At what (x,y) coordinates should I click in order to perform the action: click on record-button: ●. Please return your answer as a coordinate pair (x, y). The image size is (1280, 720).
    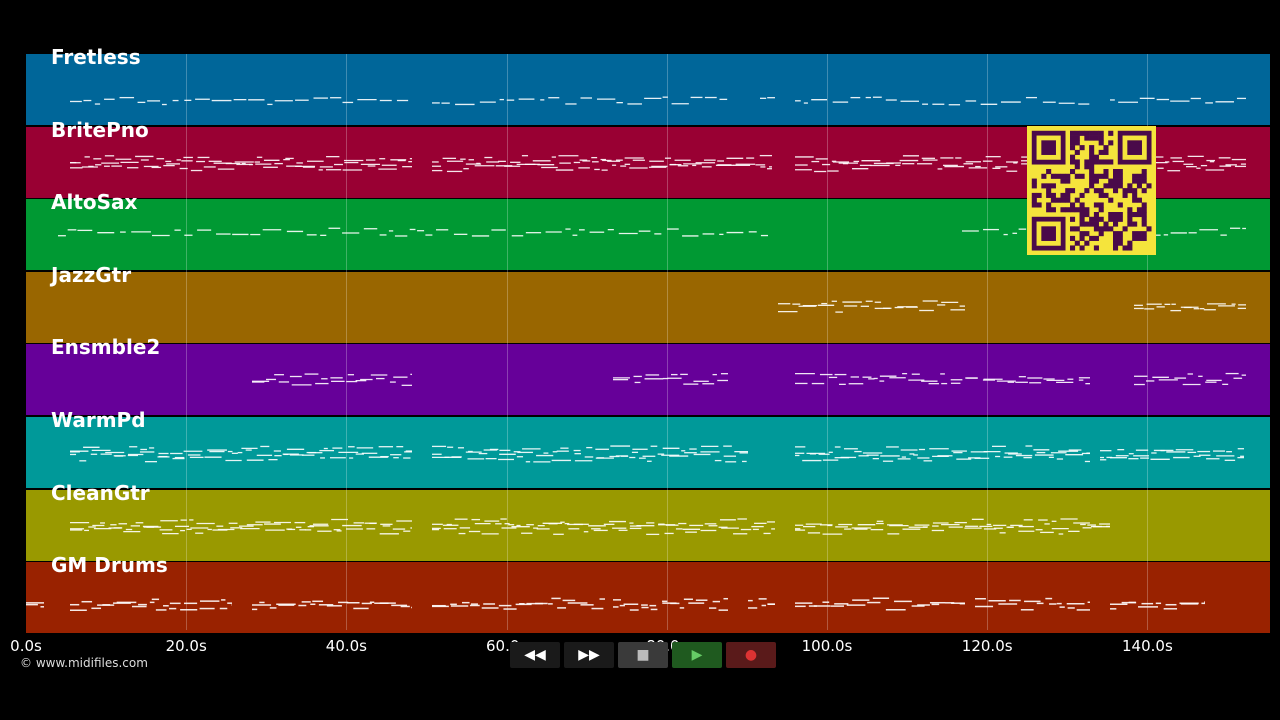
    Looking at the image, I should click on (751, 655).